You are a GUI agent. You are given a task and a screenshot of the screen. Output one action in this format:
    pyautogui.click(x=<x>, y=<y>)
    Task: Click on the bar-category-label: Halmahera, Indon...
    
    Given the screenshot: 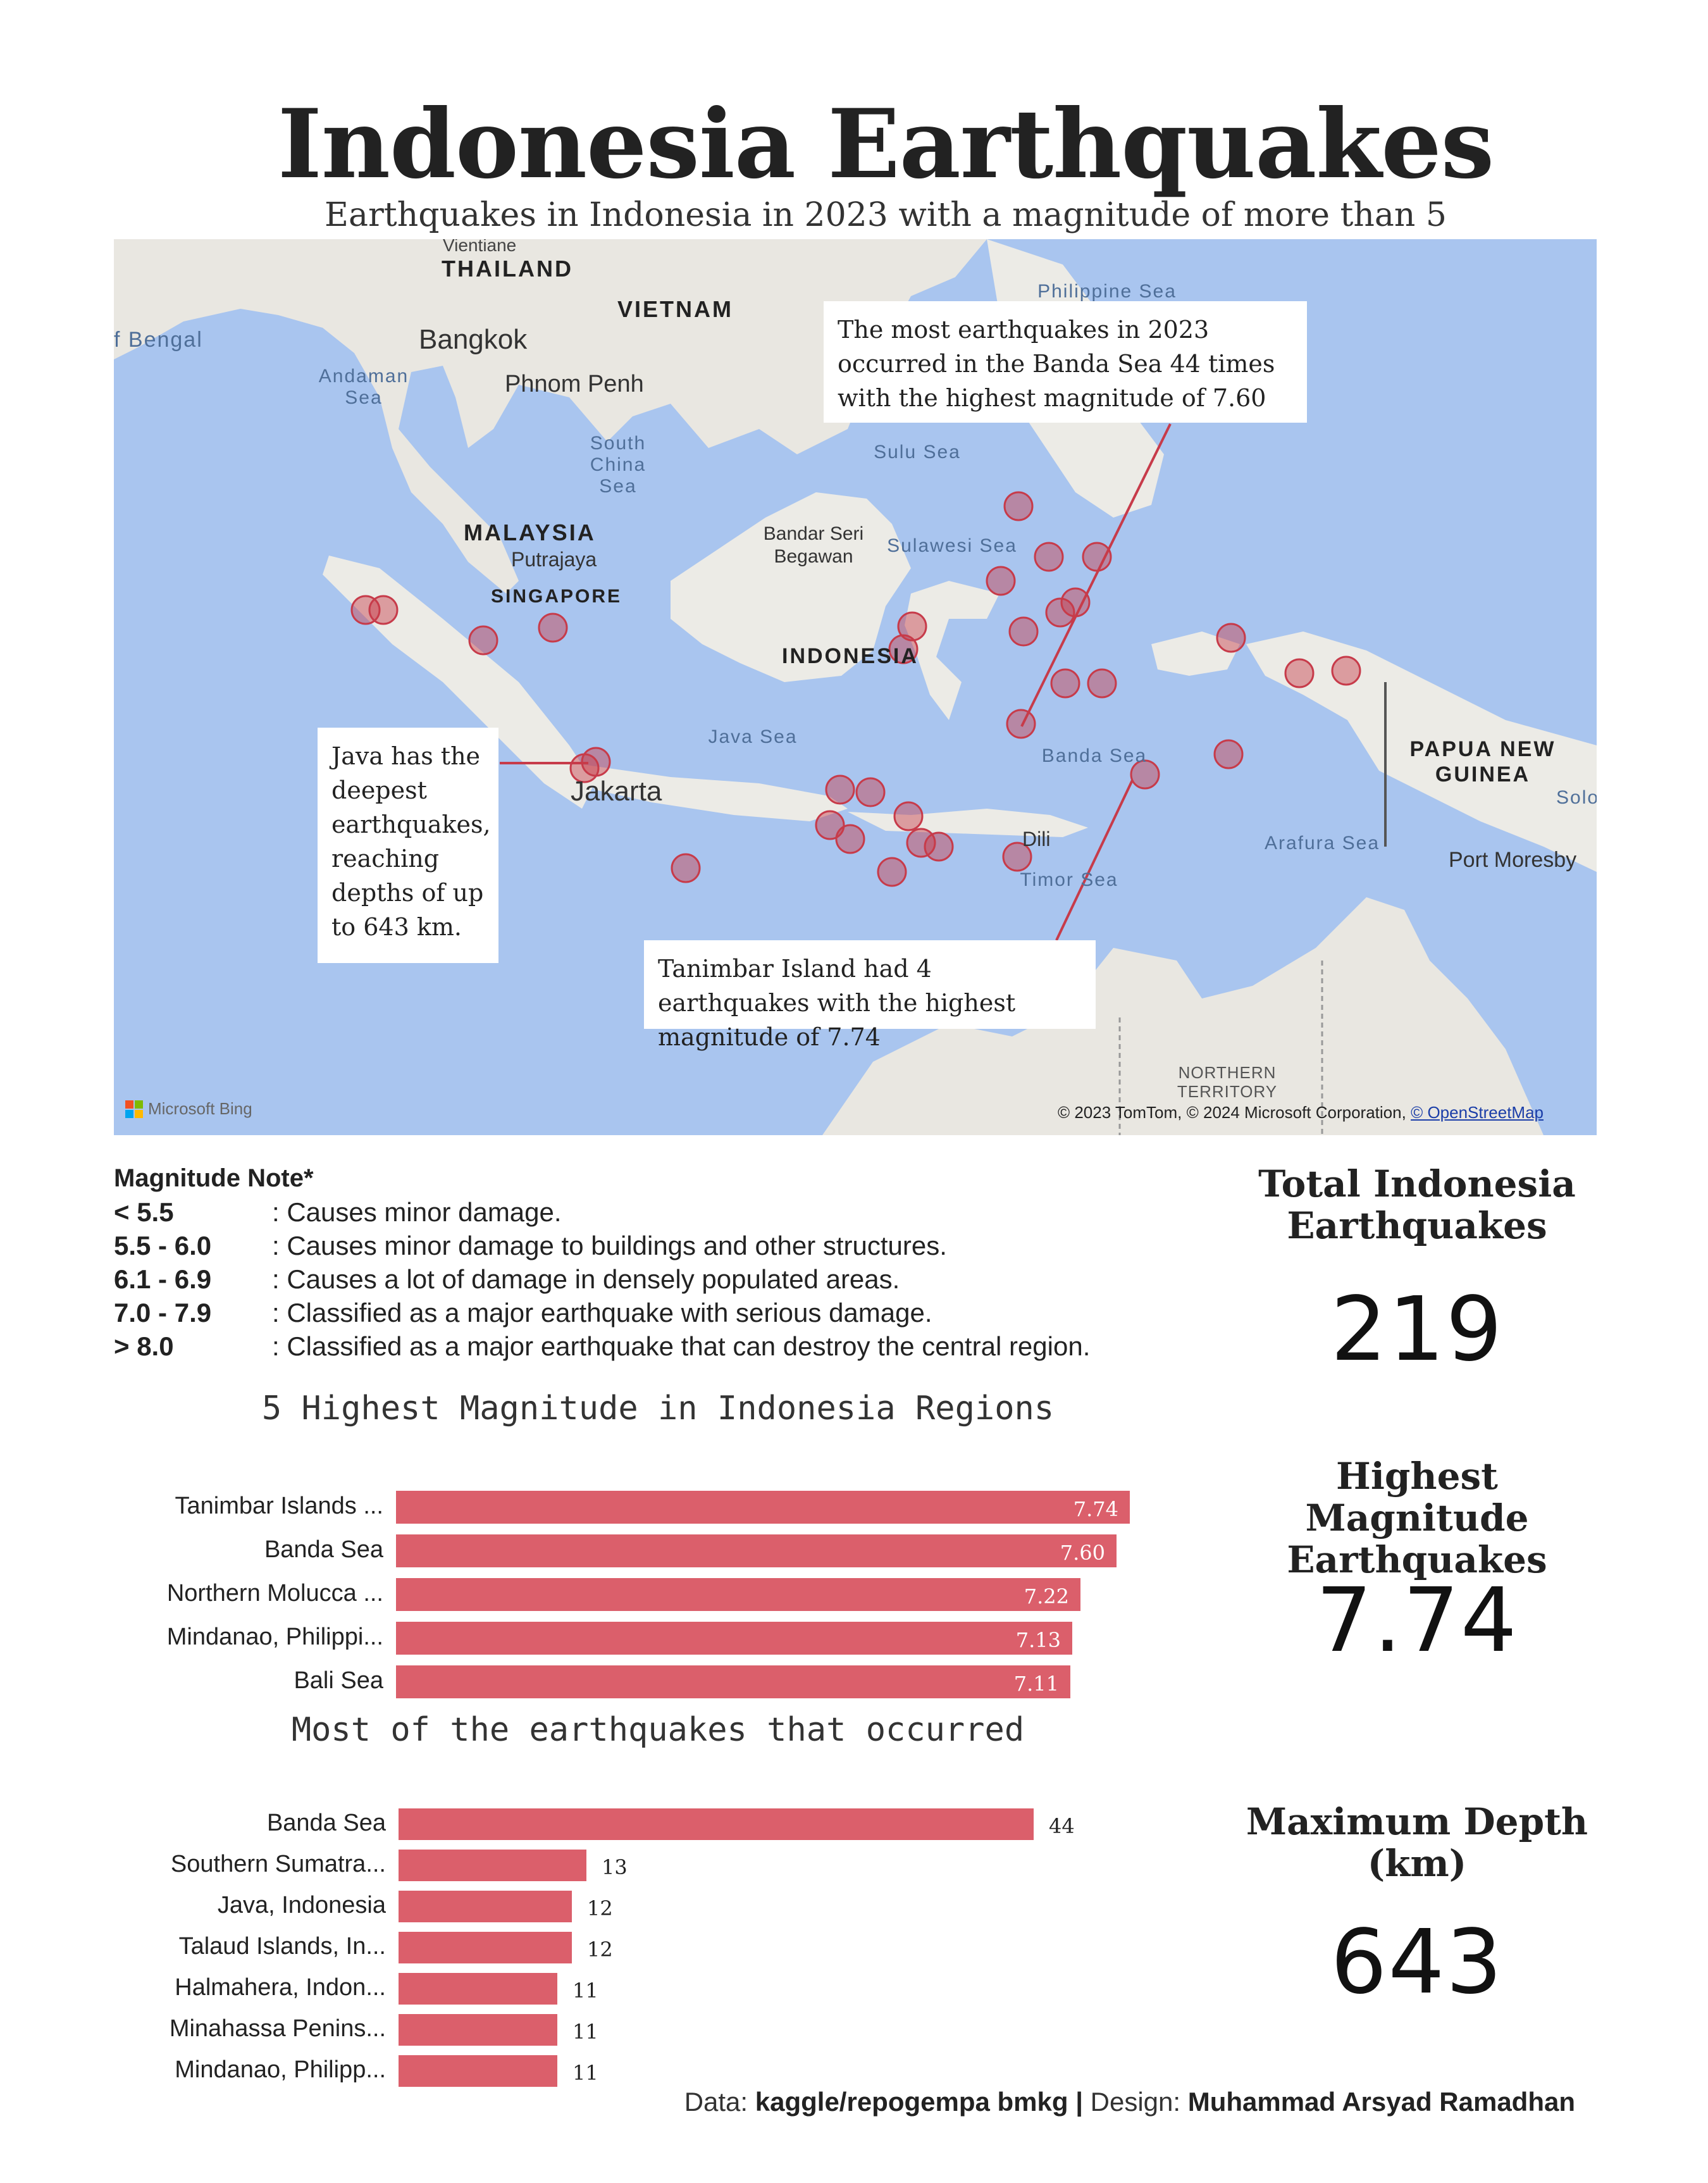 What is the action you would take?
    pyautogui.click(x=280, y=1987)
    